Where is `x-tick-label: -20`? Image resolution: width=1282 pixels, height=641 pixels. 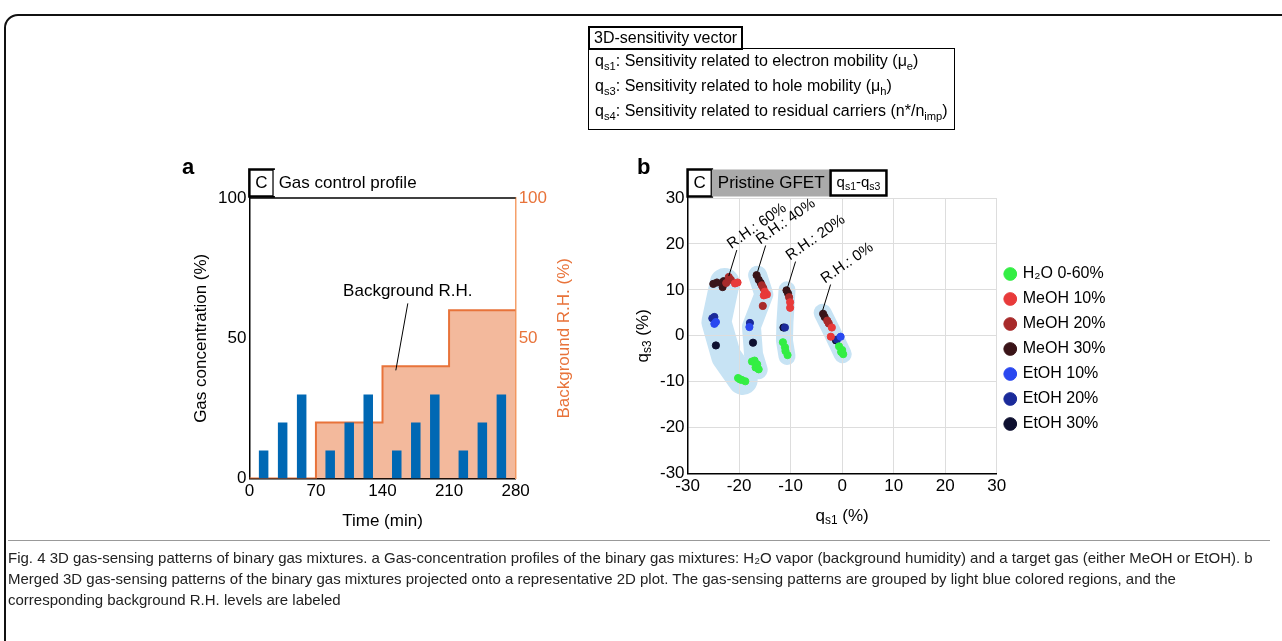 x-tick-label: -20 is located at coordinates (739, 486).